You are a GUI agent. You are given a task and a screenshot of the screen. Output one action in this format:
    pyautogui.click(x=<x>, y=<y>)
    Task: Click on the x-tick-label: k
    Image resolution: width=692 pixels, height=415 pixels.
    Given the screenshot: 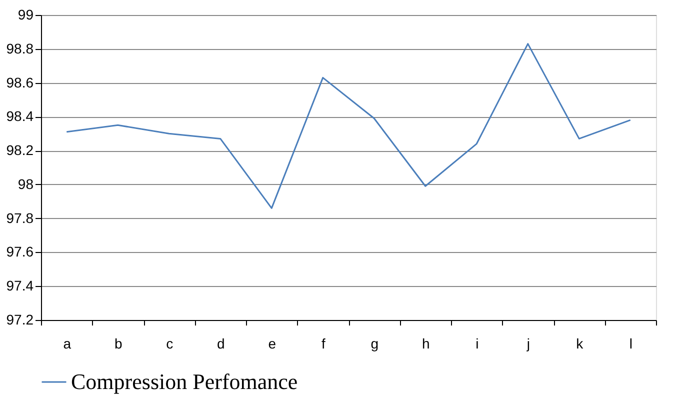 What is the action you would take?
    pyautogui.click(x=580, y=344)
    